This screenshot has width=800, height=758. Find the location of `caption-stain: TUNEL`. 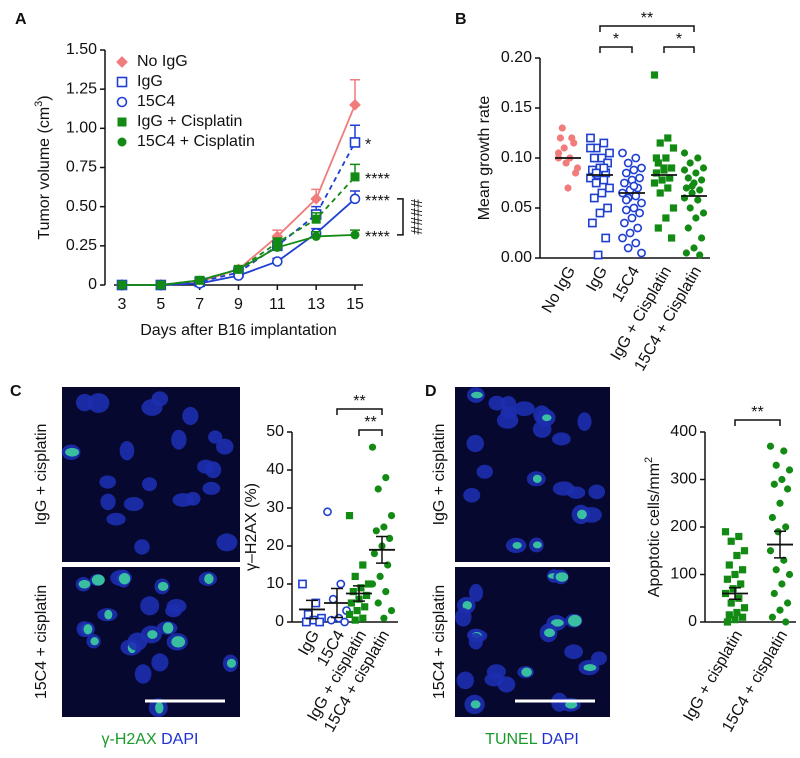

caption-stain: TUNEL is located at coordinates (511, 739).